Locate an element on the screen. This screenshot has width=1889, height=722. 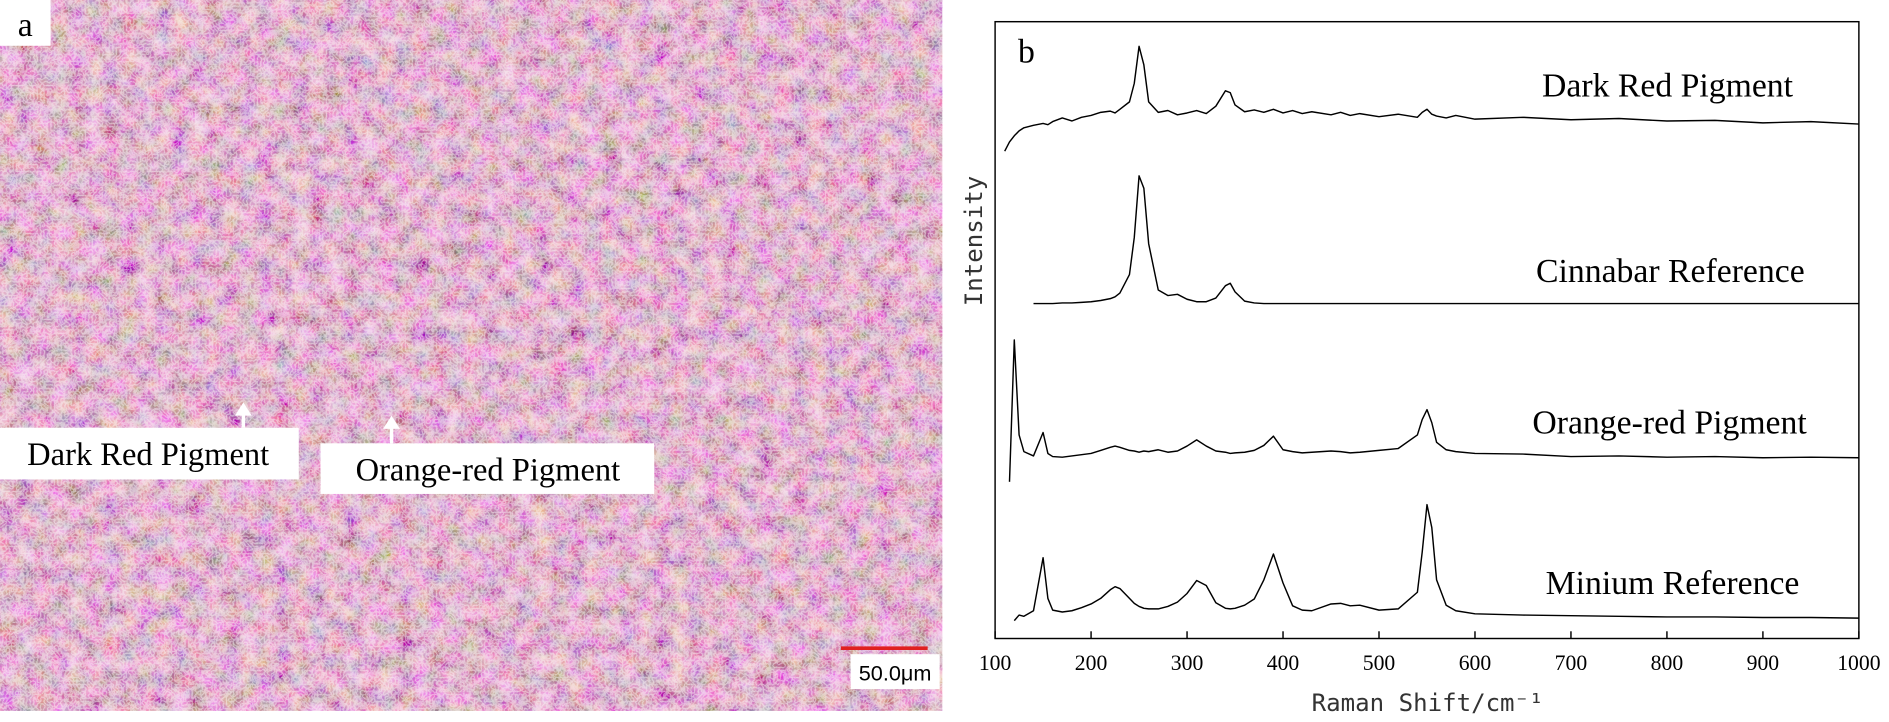
panel-label-box is located at coordinates (25, 23).